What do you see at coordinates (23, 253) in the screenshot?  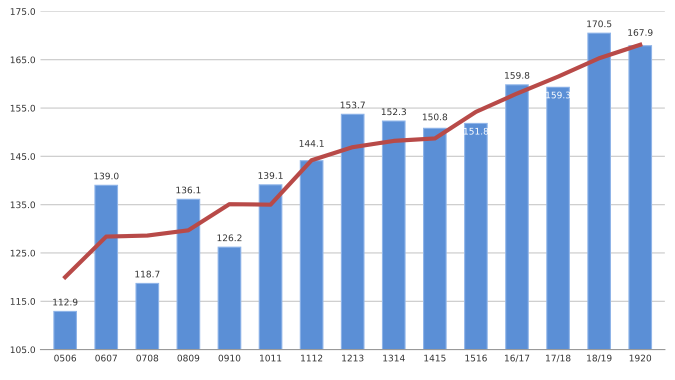 I see `y-tick-label: 125.0` at bounding box center [23, 253].